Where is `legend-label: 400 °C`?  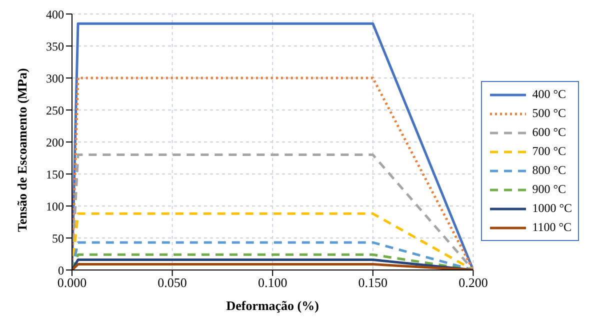 legend-label: 400 °C is located at coordinates (549, 94).